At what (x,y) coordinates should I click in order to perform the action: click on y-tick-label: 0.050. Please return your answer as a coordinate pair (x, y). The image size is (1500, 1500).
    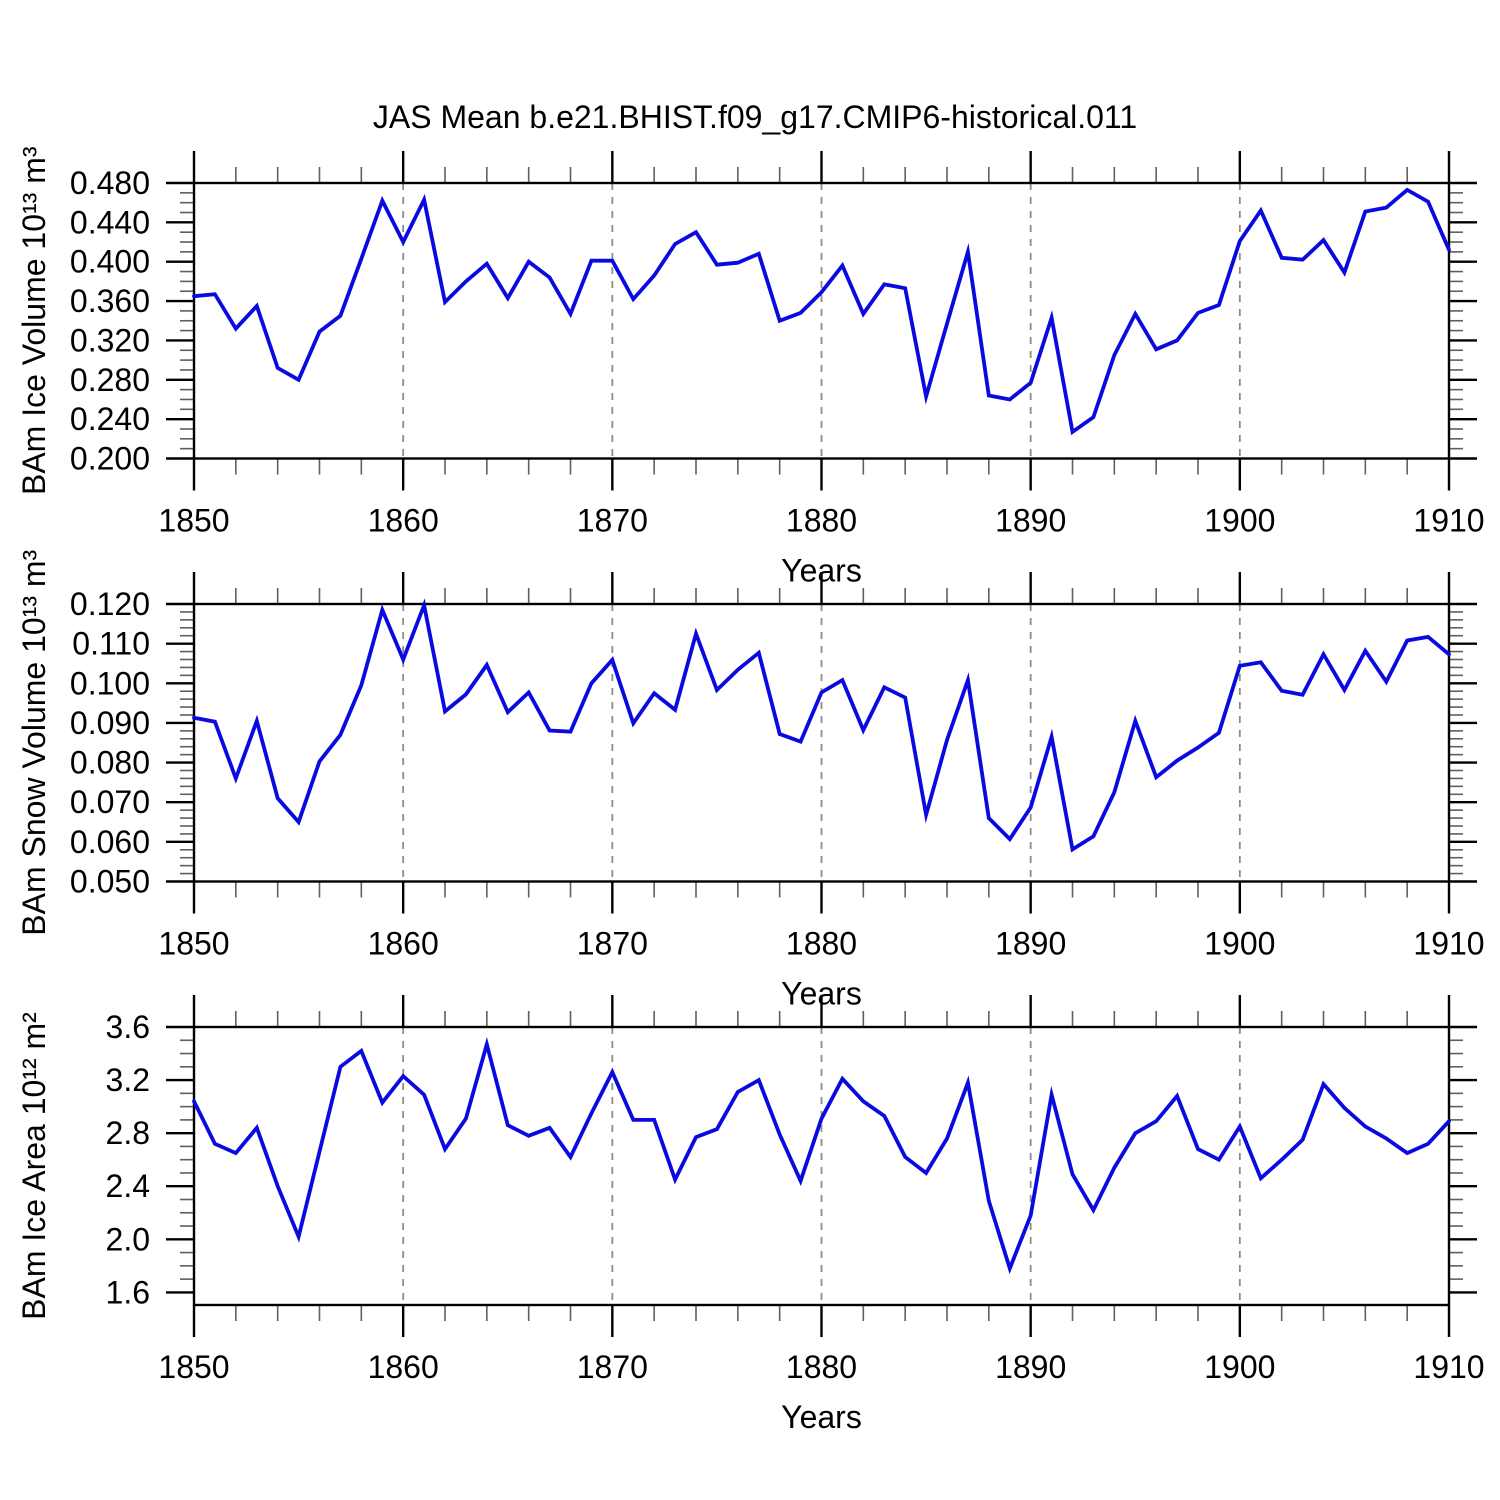
    Looking at the image, I should click on (110, 882).